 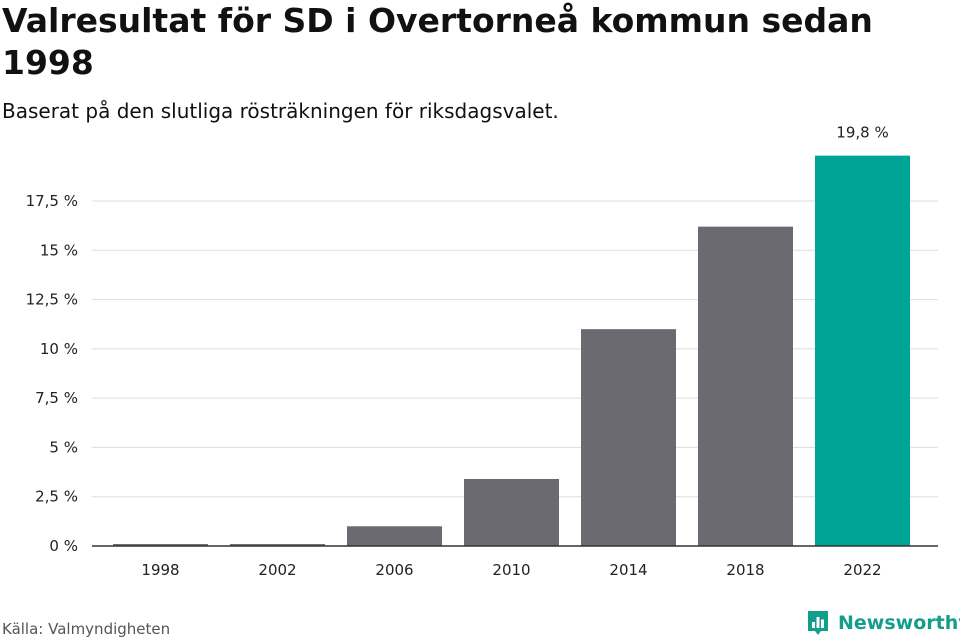 What do you see at coordinates (628, 437) in the screenshot?
I see `bar-2014` at bounding box center [628, 437].